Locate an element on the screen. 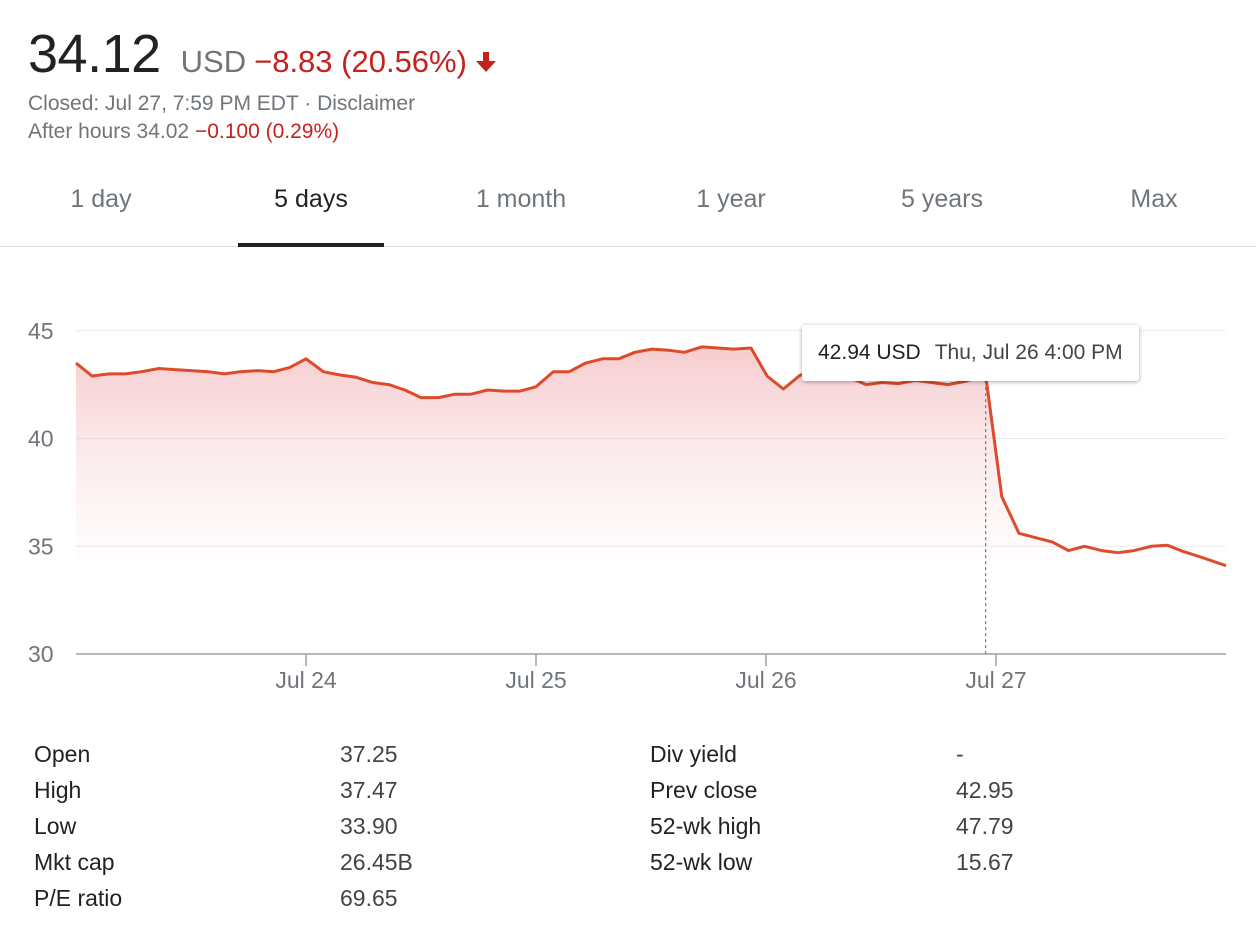 This screenshot has width=1256, height=944. stat-label: Low is located at coordinates (55, 826).